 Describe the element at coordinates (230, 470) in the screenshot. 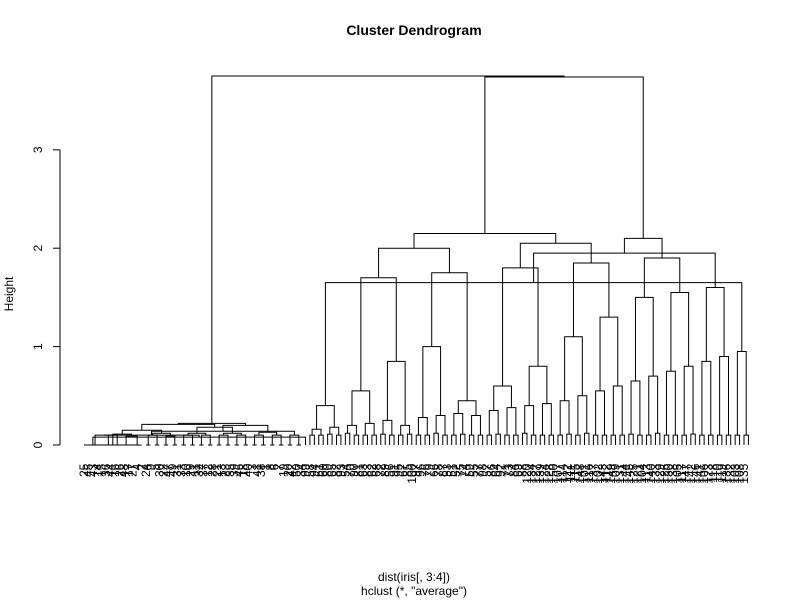

I see `leaf-label: 35` at that location.